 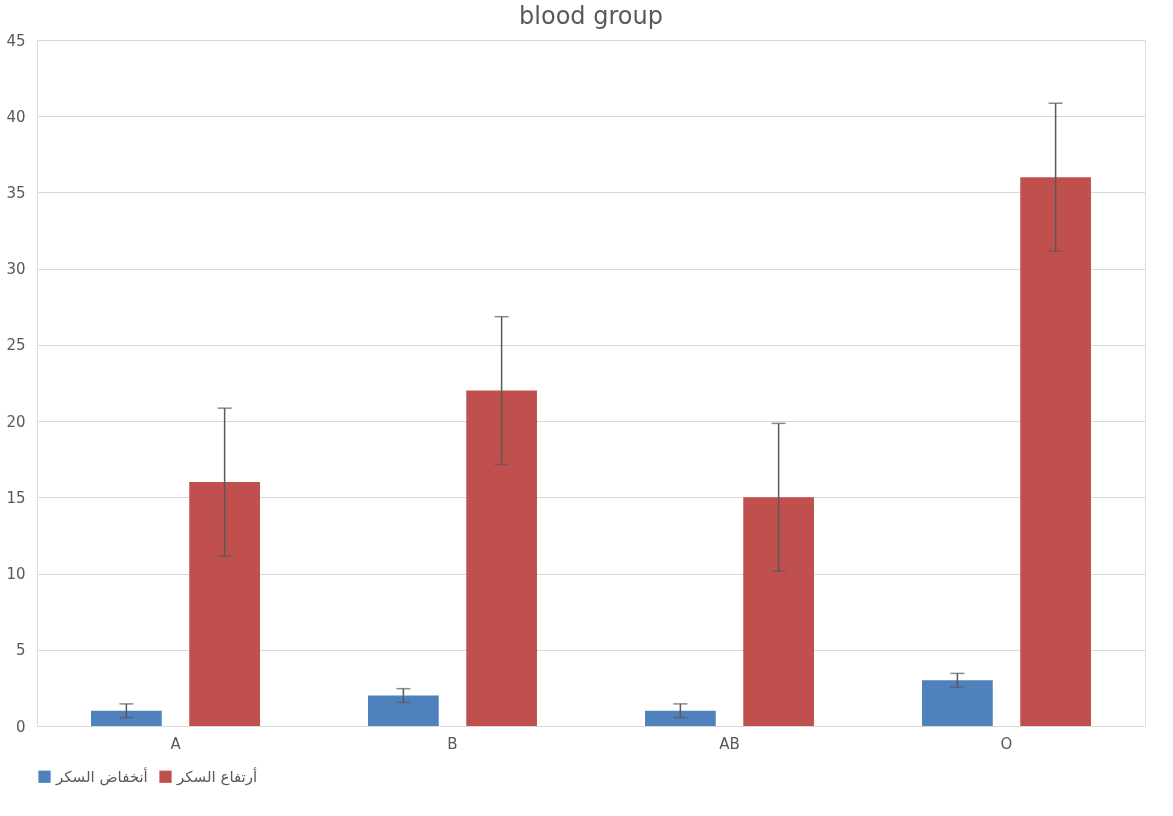 I want to click on y-tick-label: 0, so click(x=20, y=726).